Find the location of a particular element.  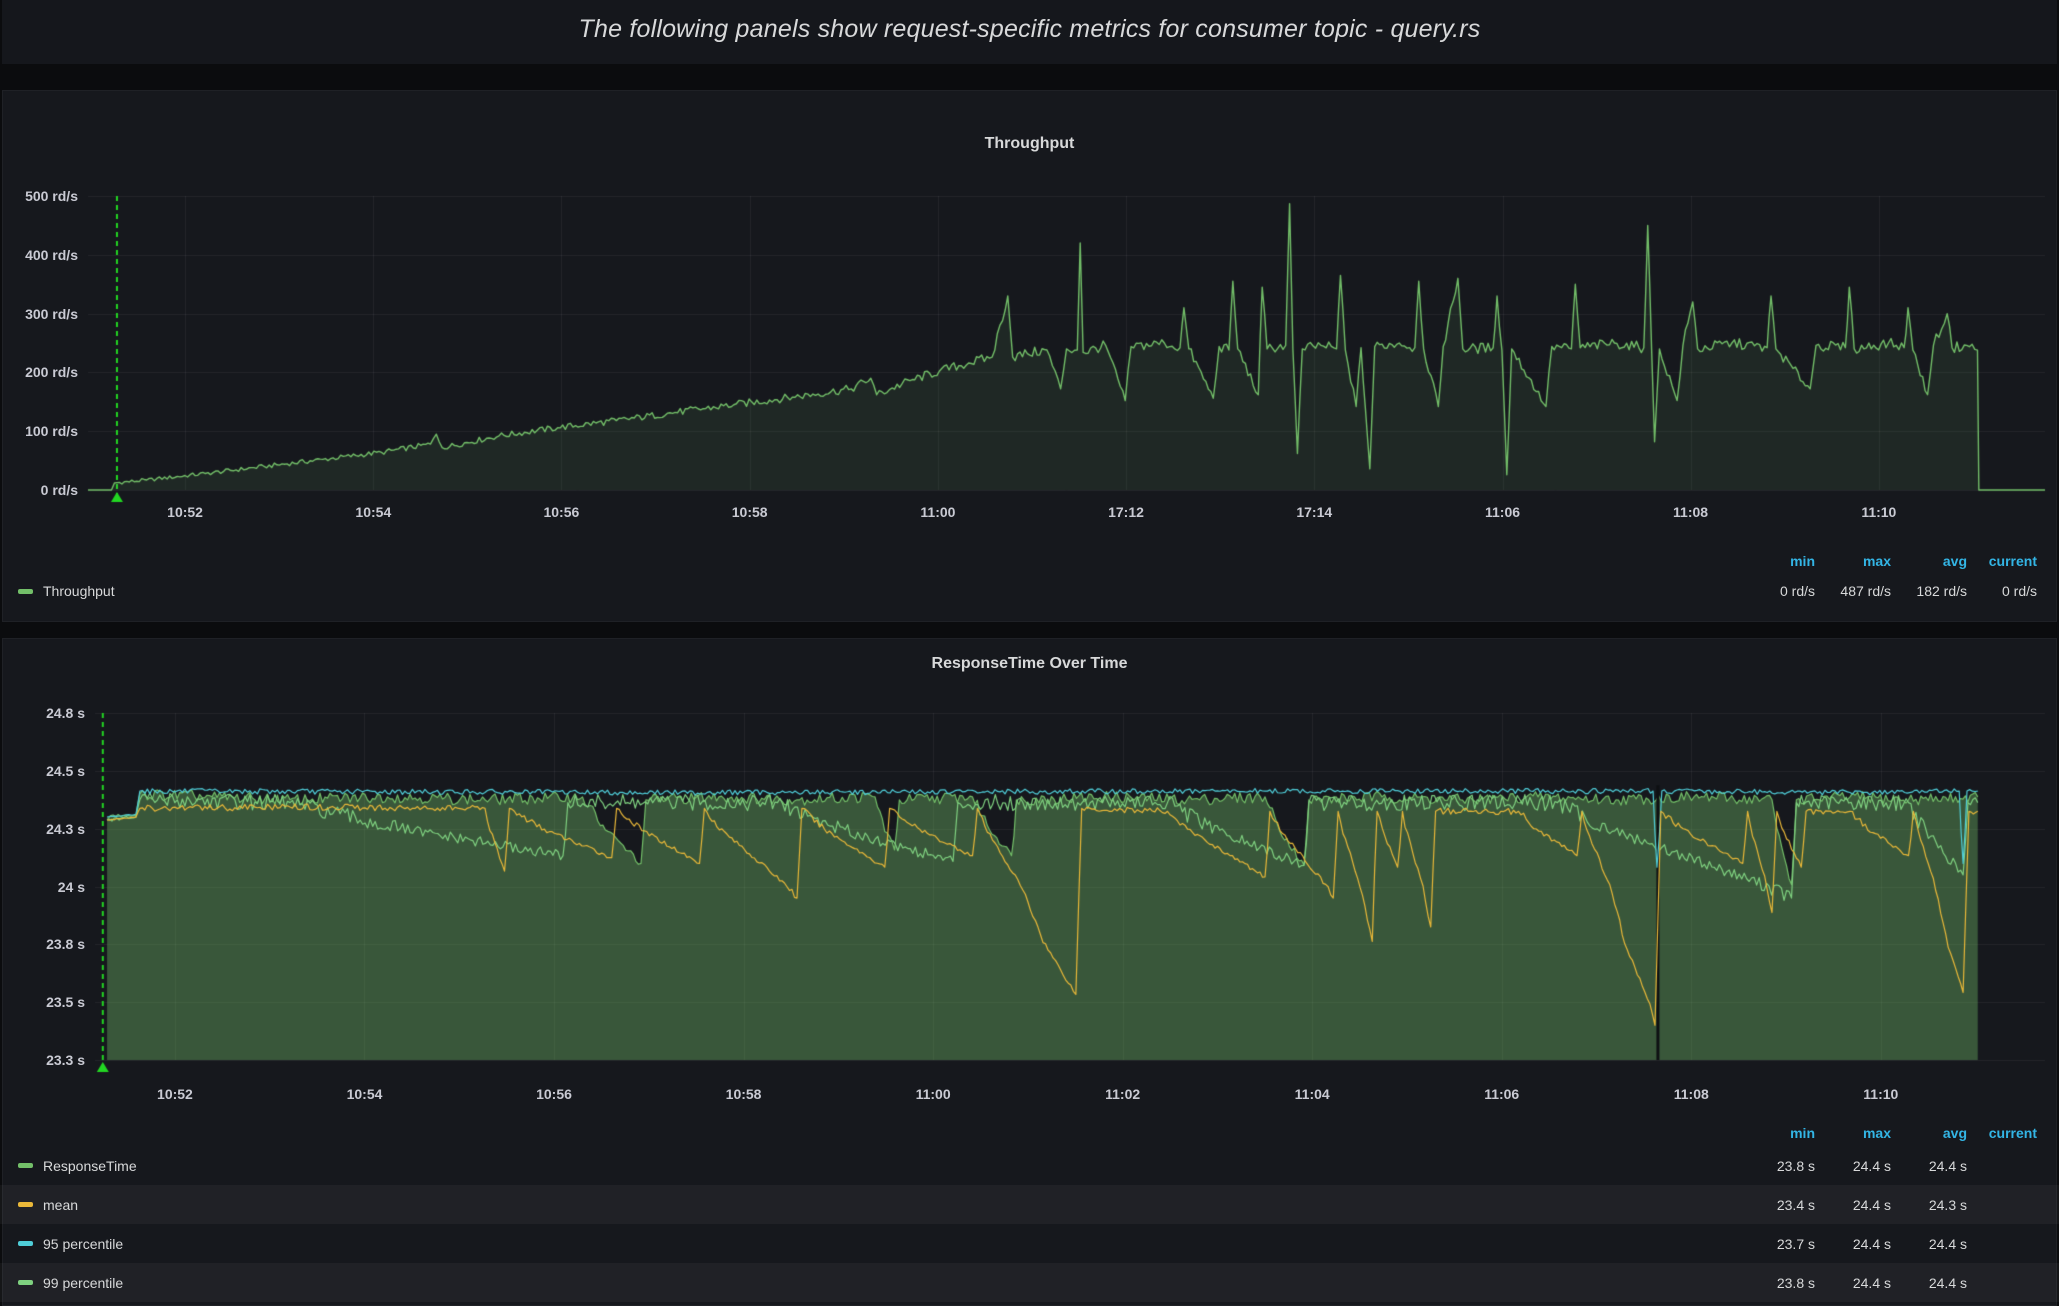

legend-series-responsetime: ResponseTime is located at coordinates (869, 1166).